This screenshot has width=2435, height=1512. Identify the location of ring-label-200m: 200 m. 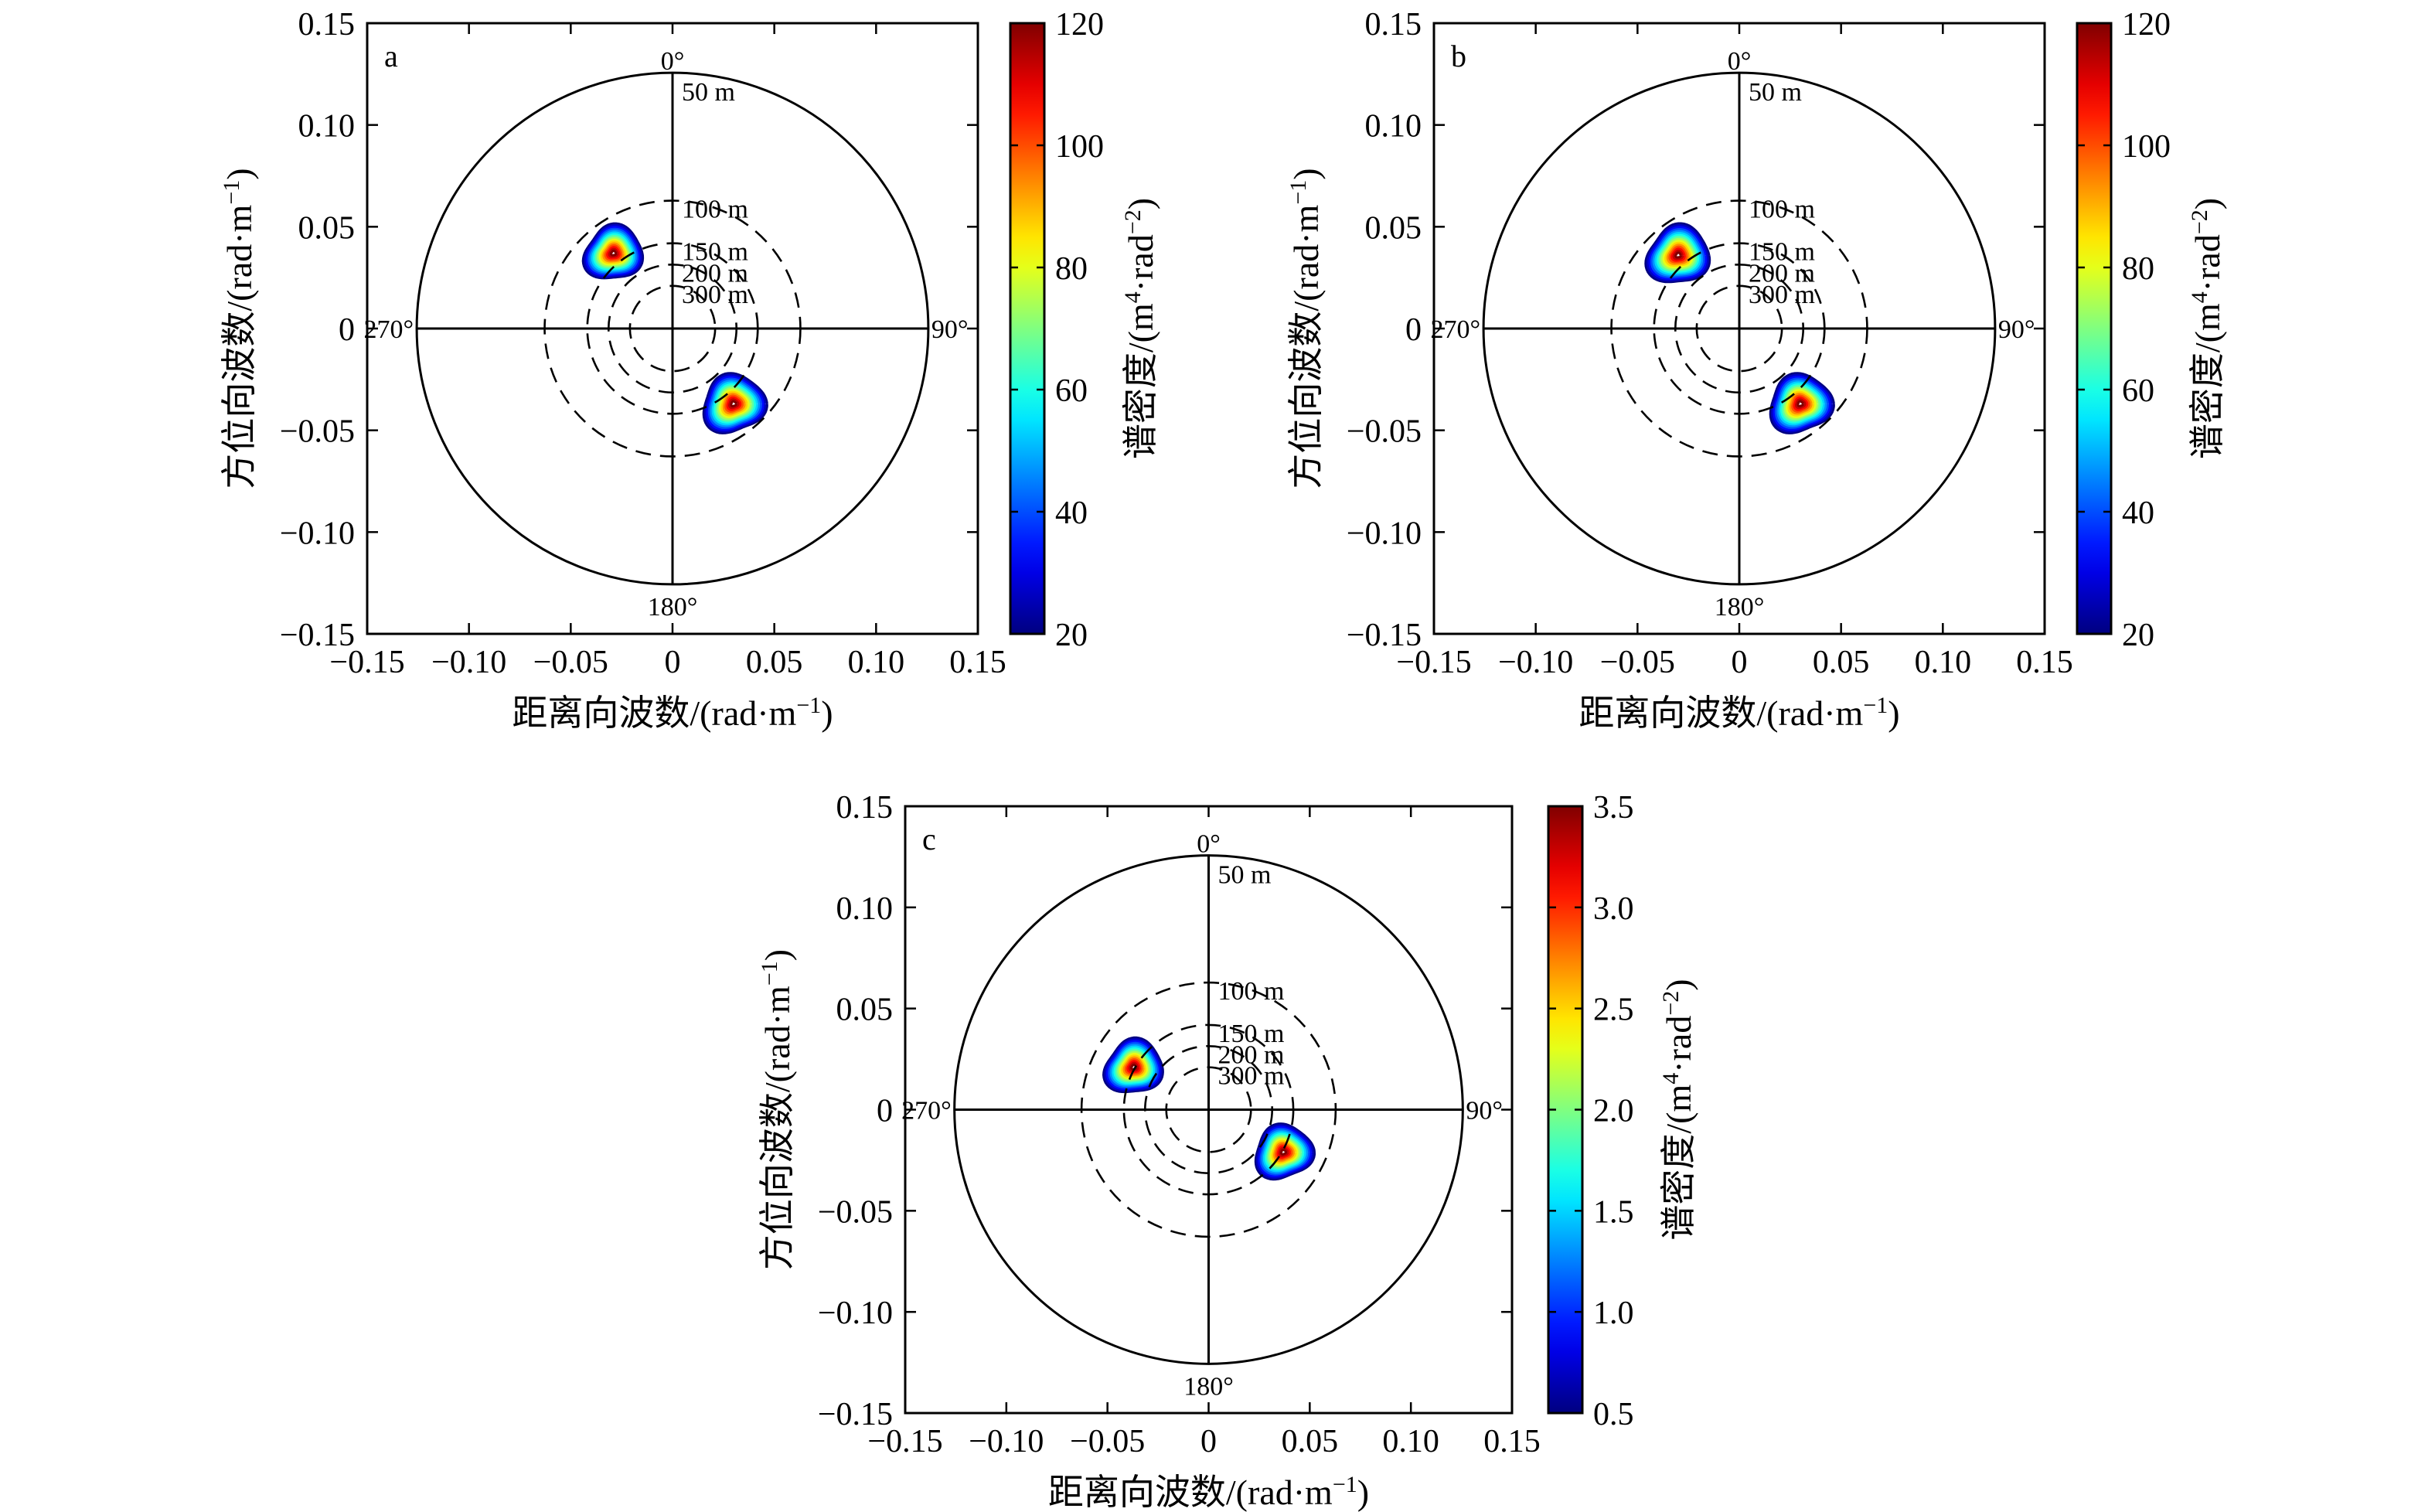
(1251, 1054).